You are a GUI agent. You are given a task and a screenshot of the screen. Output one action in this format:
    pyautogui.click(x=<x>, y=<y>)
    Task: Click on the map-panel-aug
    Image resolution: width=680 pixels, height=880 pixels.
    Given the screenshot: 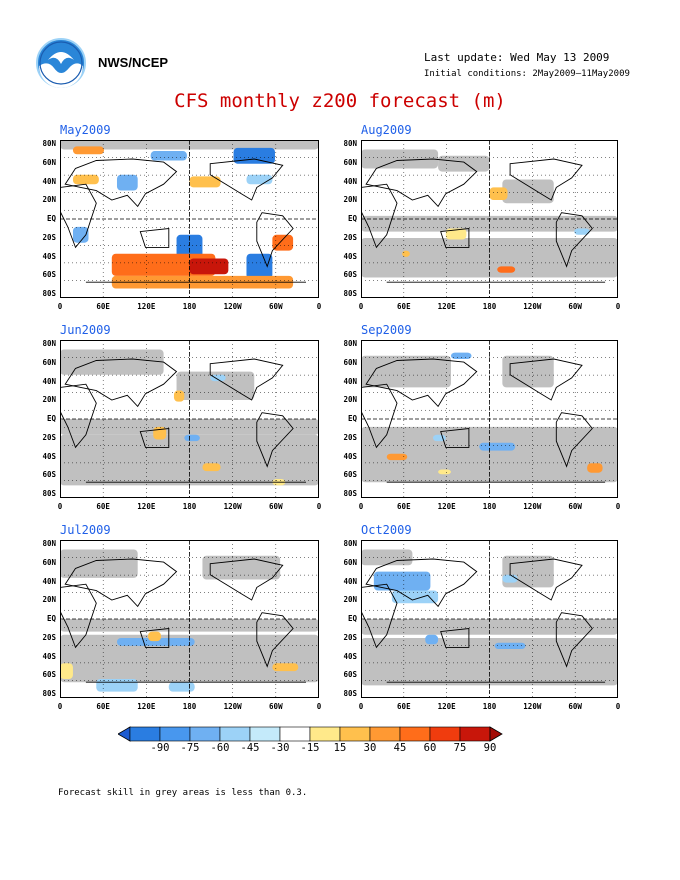 What is the action you would take?
    pyautogui.click(x=489, y=219)
    